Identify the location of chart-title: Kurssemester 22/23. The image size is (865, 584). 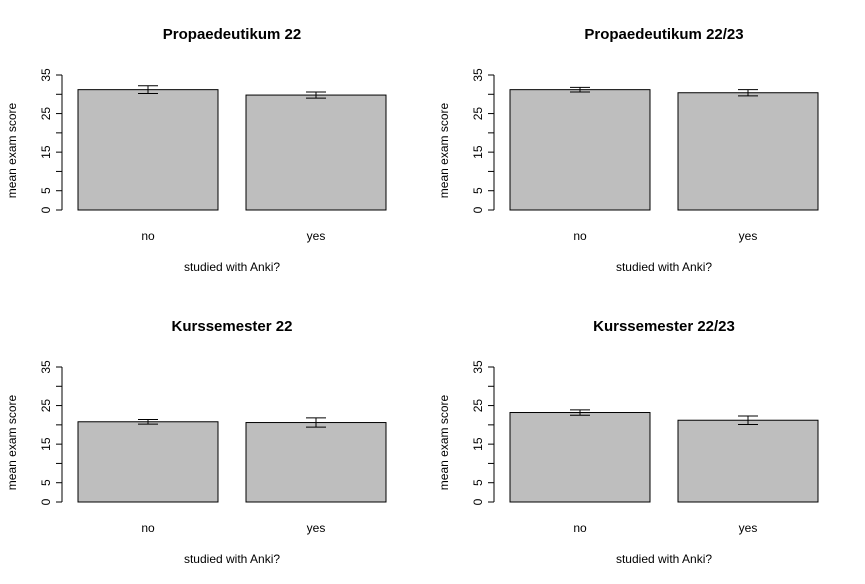
(664, 326).